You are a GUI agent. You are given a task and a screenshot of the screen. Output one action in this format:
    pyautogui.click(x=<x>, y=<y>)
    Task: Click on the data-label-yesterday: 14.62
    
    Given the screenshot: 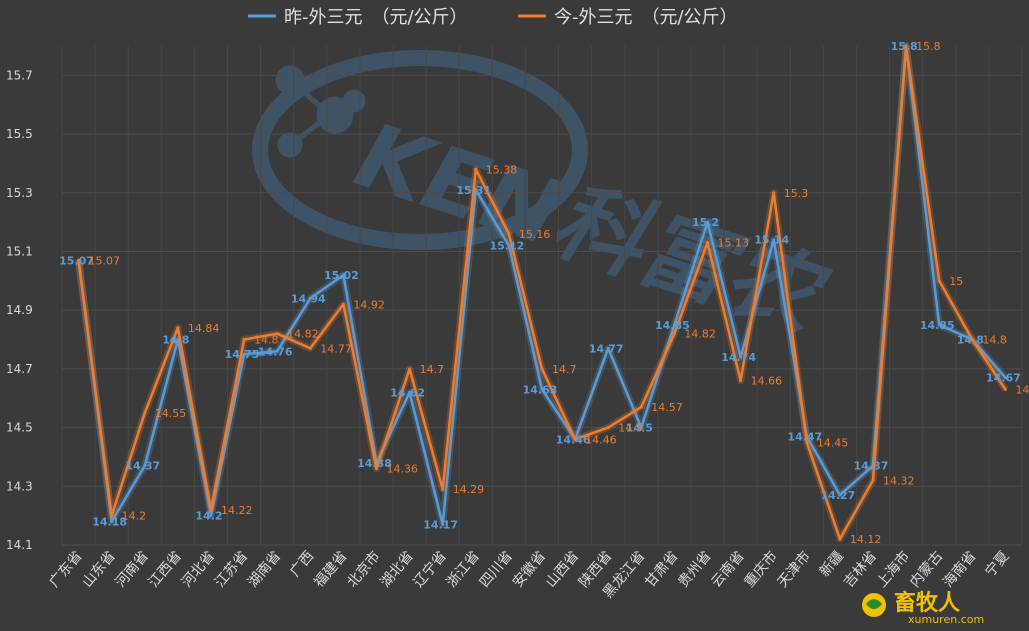 What is the action you would take?
    pyautogui.click(x=407, y=392)
    